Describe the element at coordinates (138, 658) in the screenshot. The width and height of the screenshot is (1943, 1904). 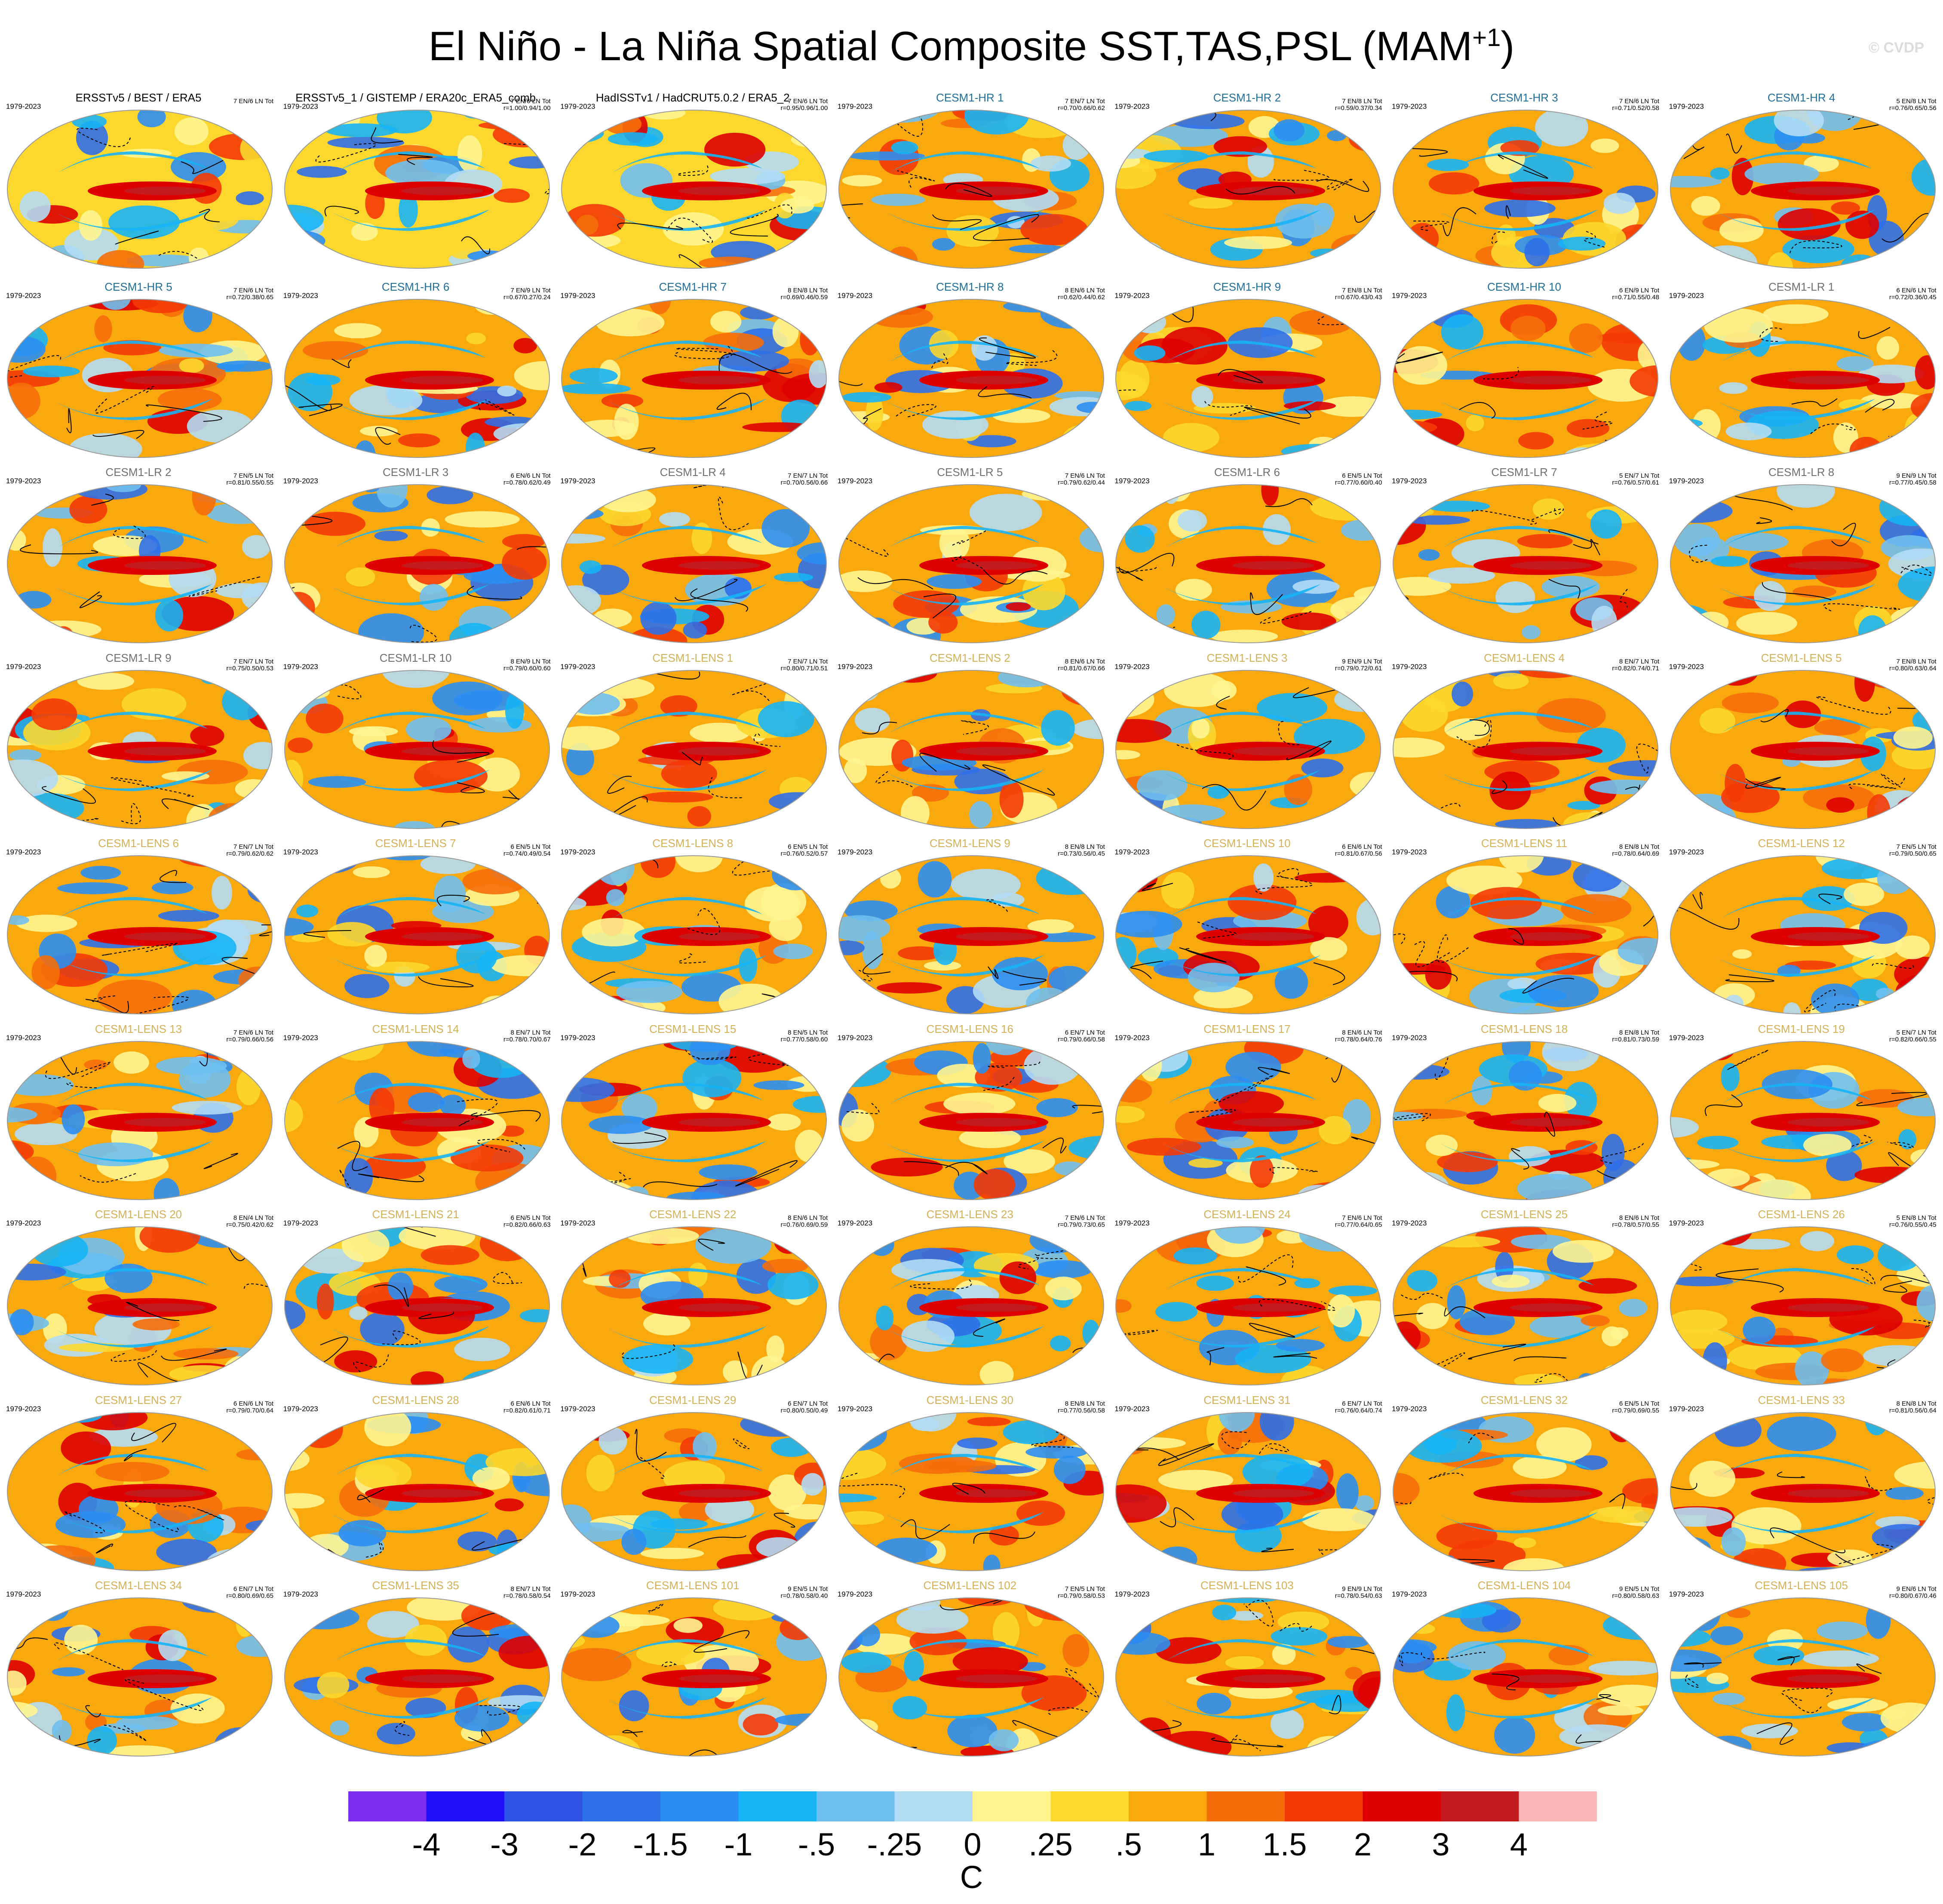
I see `panel-title: CESM1-LR 9` at that location.